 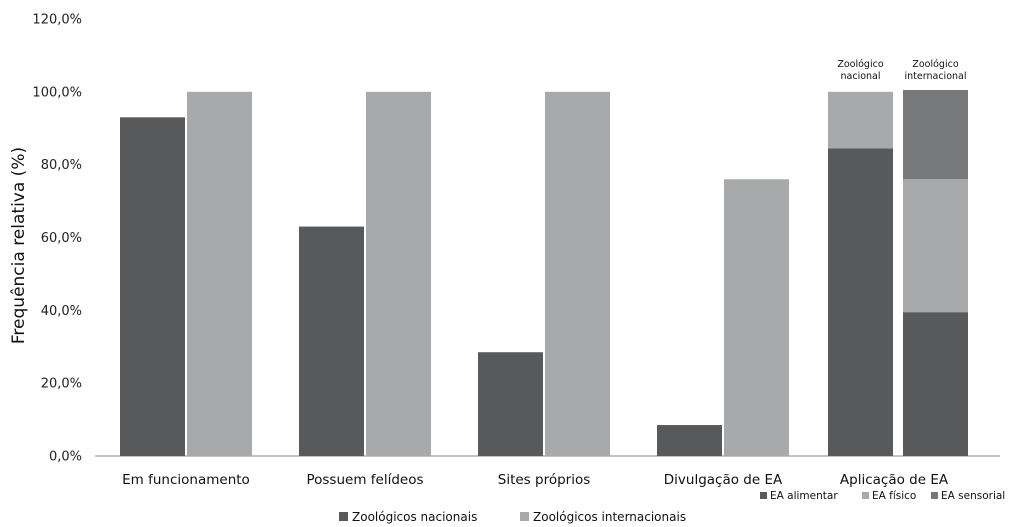 I want to click on legend-small-label: EA sensorial, so click(x=973, y=496).